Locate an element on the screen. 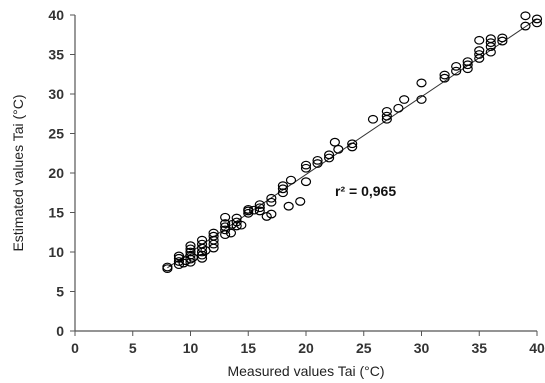 Image resolution: width=545 pixels, height=383 pixels. y-tick-label: 35 is located at coordinates (56, 55).